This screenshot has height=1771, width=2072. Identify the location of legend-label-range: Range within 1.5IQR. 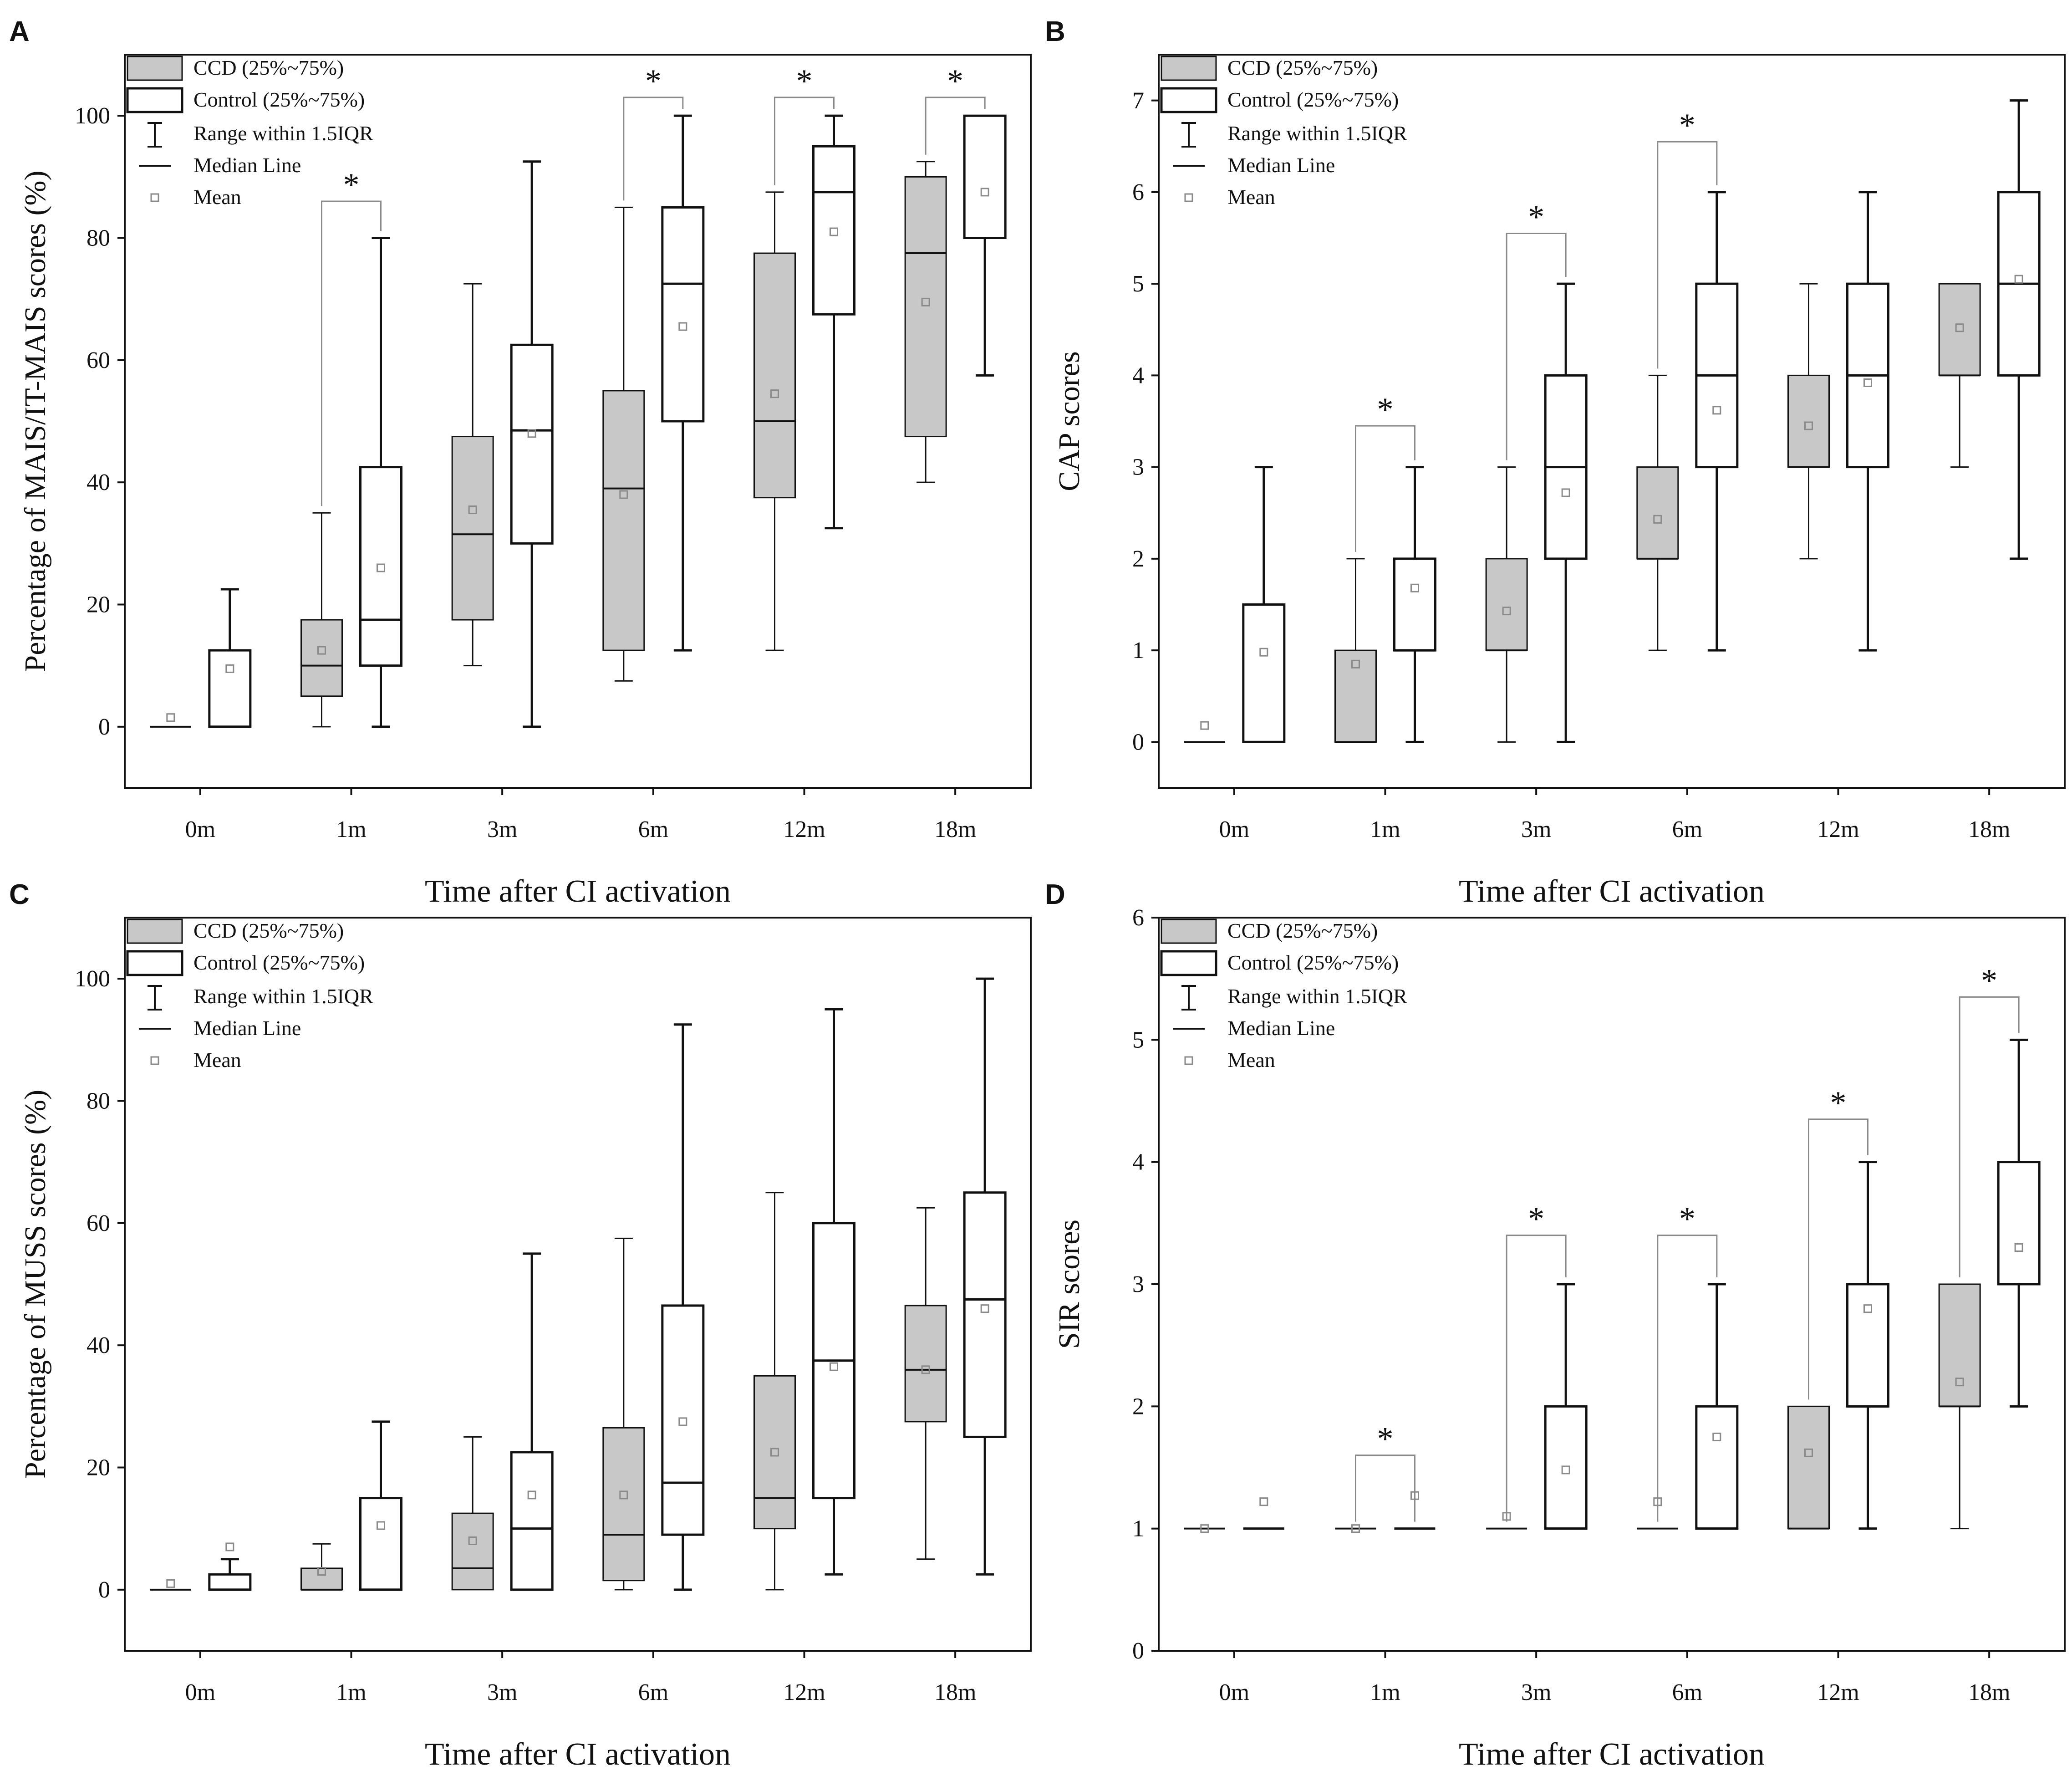
(283, 133).